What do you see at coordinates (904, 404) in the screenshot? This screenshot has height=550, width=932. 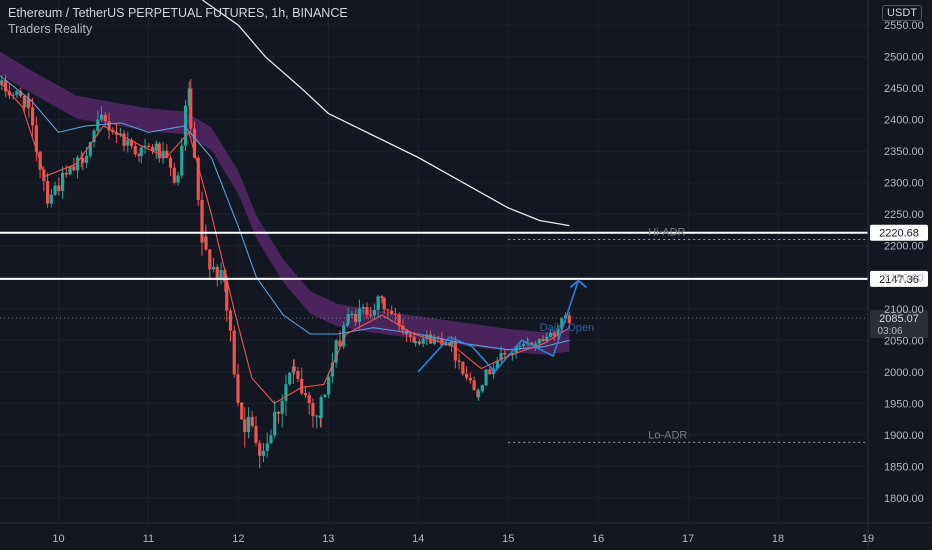 I see `price-tick-label: 1950.00` at bounding box center [904, 404].